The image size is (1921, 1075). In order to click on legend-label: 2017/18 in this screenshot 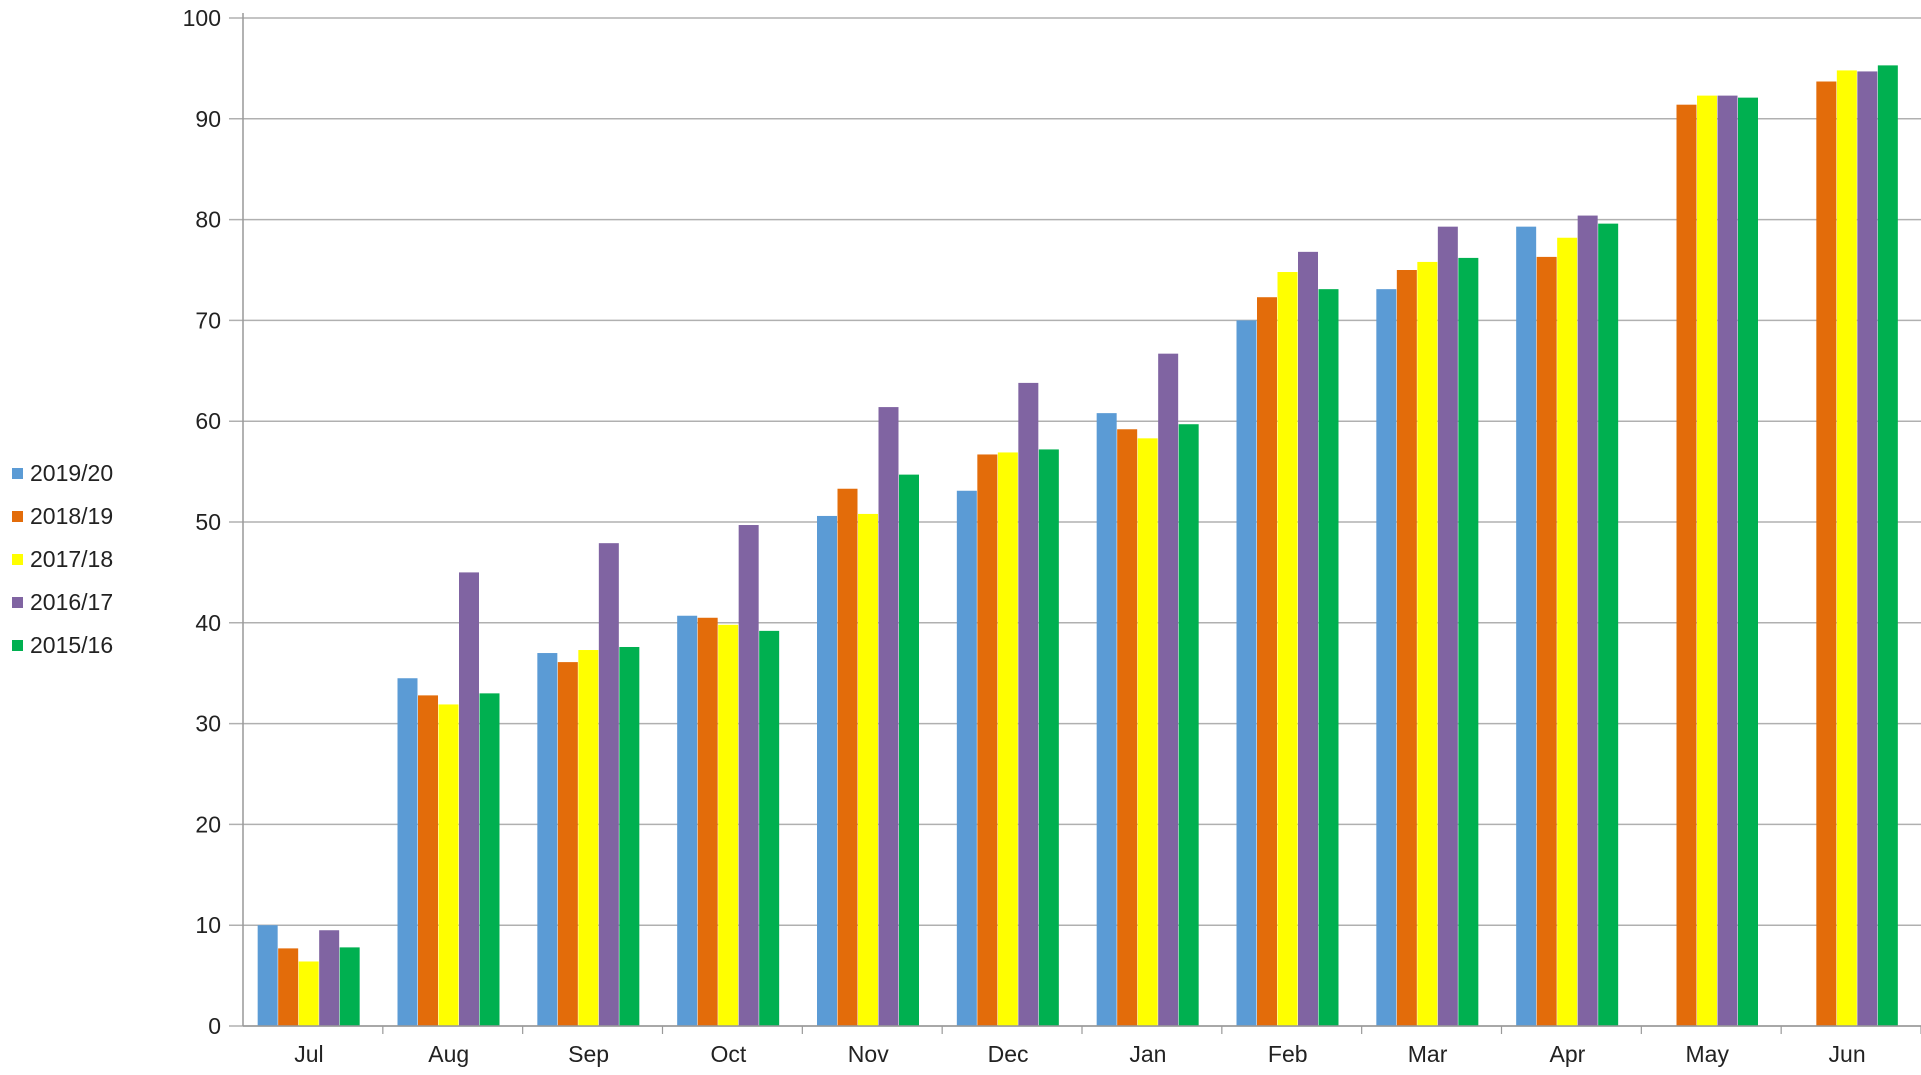, I will do `click(72, 559)`.